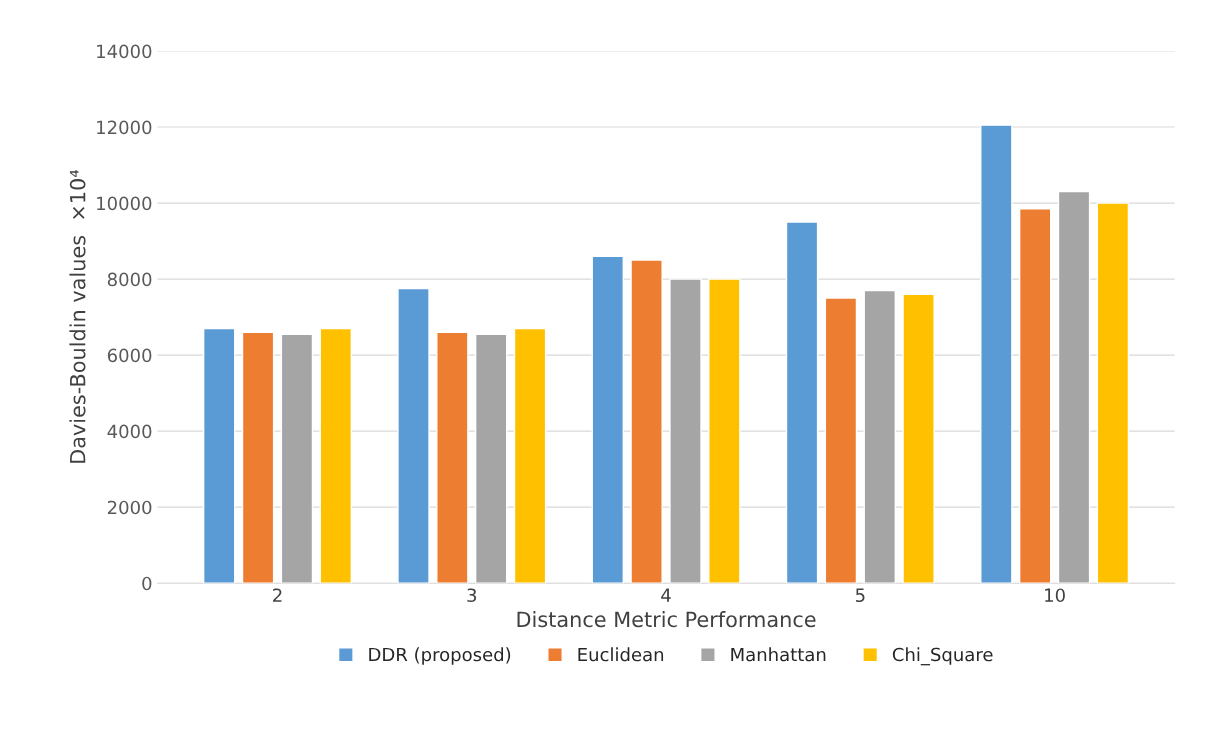 The image size is (1211, 729). What do you see at coordinates (666, 595) in the screenshot?
I see `x-tick-label: 4` at bounding box center [666, 595].